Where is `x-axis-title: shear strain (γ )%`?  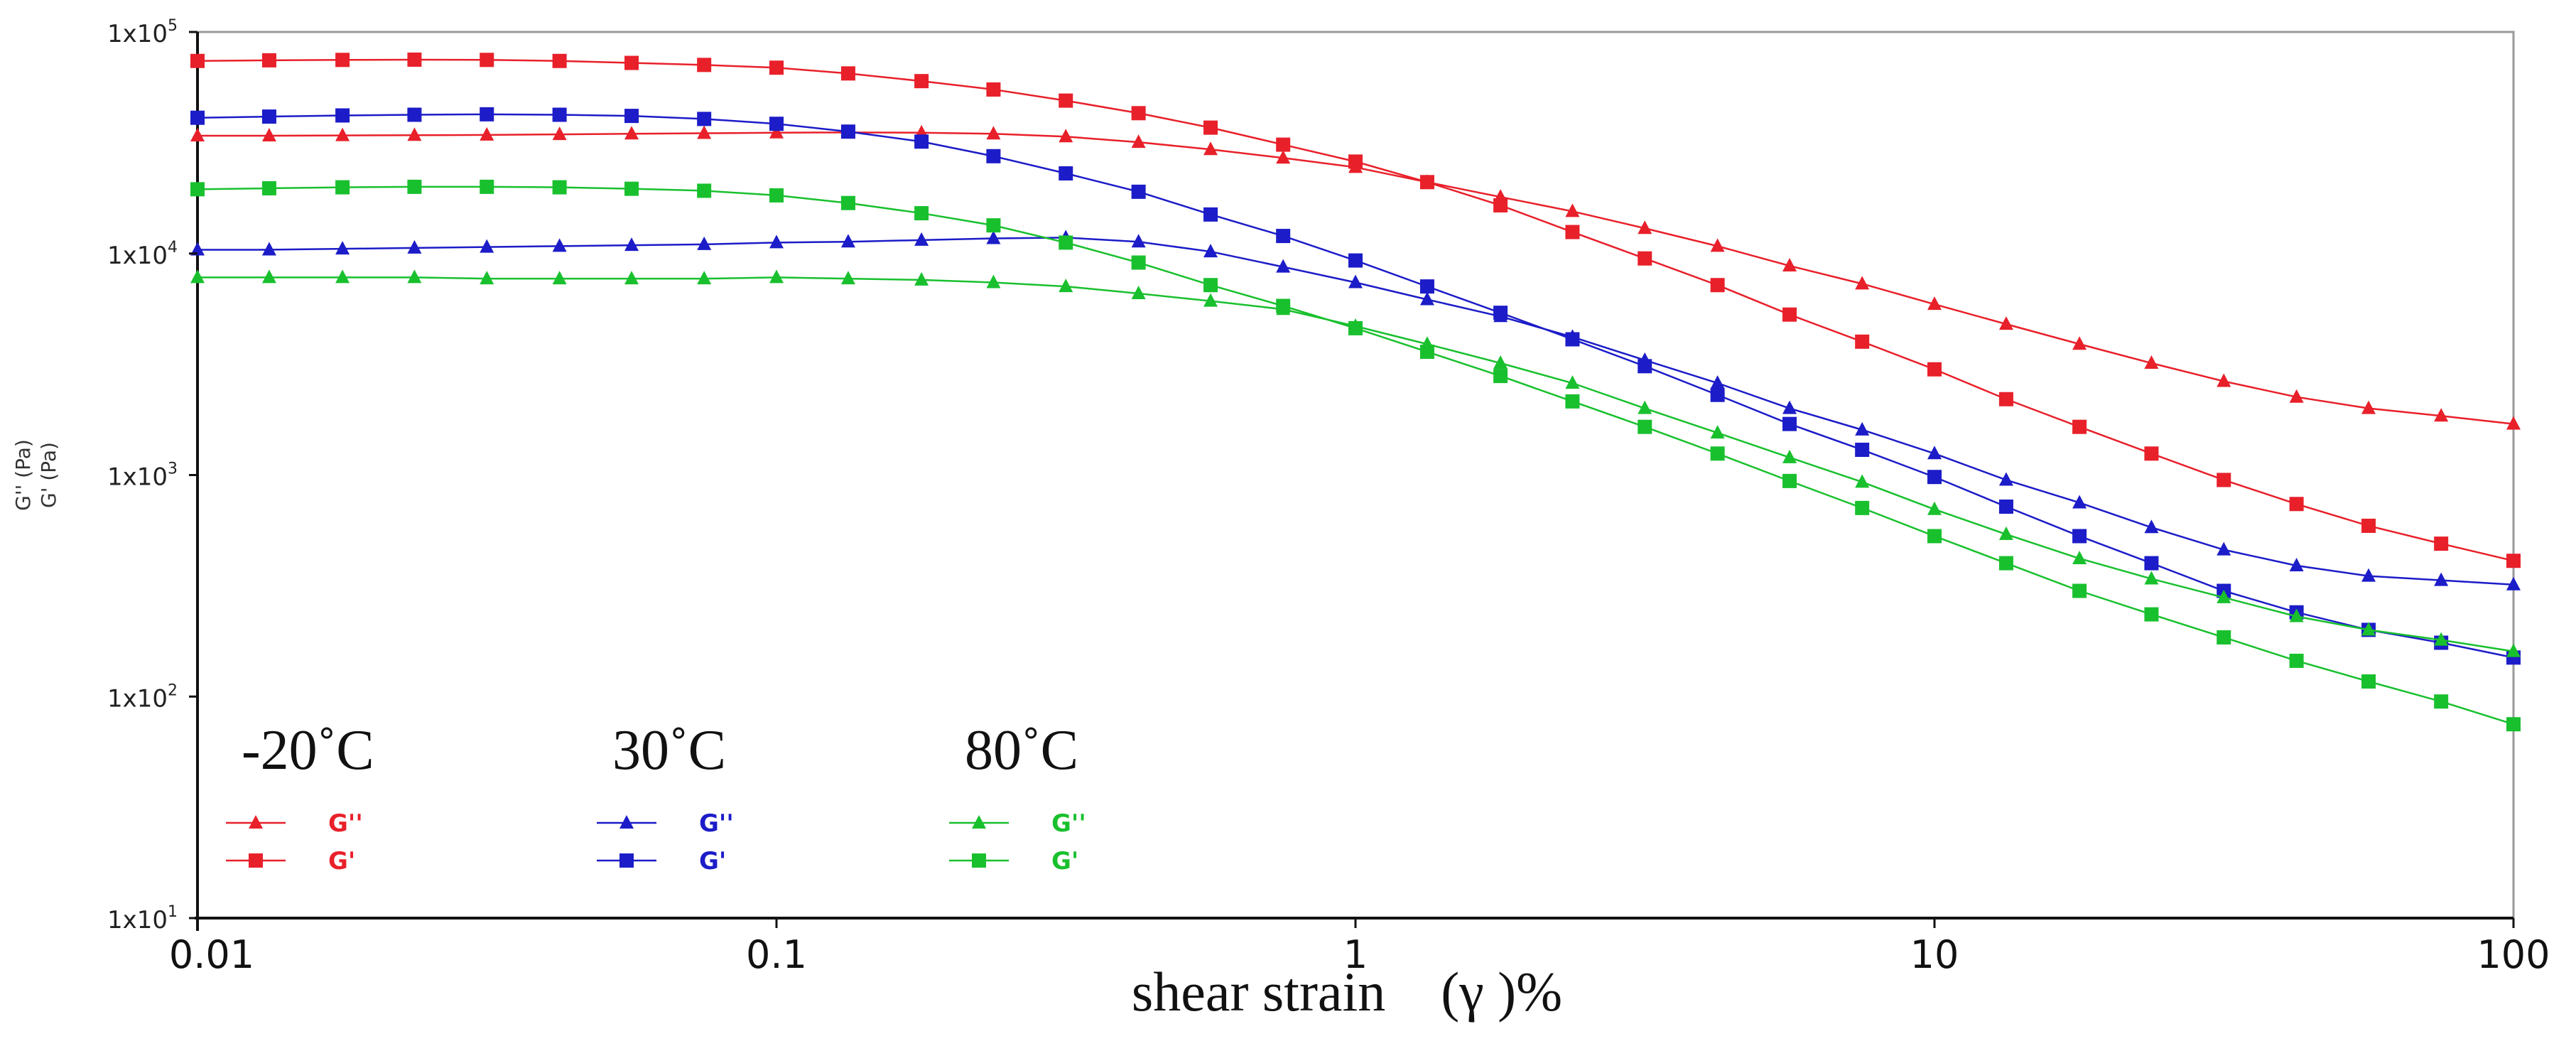 x-axis-title: shear strain (γ )% is located at coordinates (1347, 992).